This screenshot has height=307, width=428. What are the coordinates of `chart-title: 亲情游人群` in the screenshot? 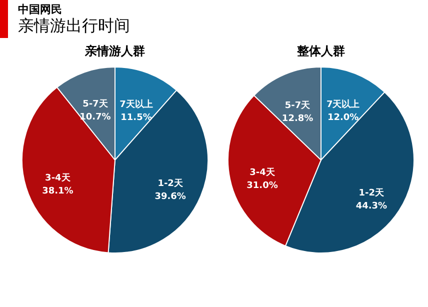 It's located at (114, 51).